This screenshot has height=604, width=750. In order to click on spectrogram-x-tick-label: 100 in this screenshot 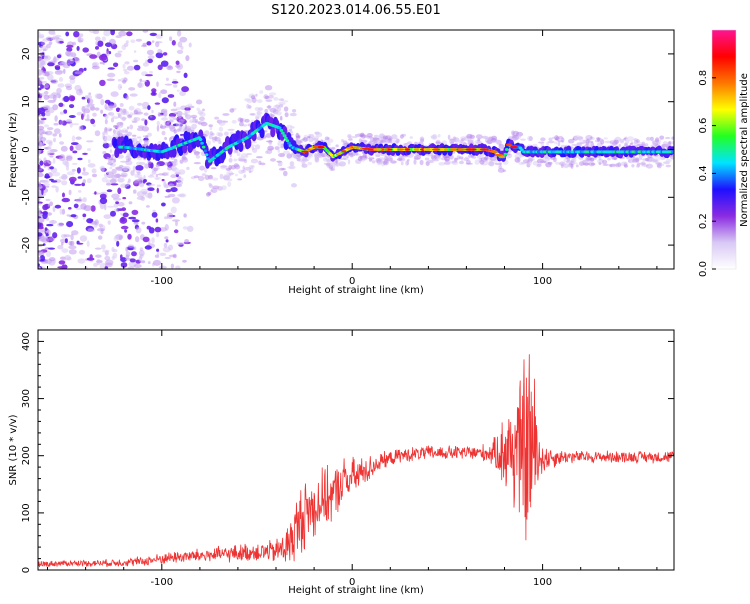, I will do `click(542, 281)`.